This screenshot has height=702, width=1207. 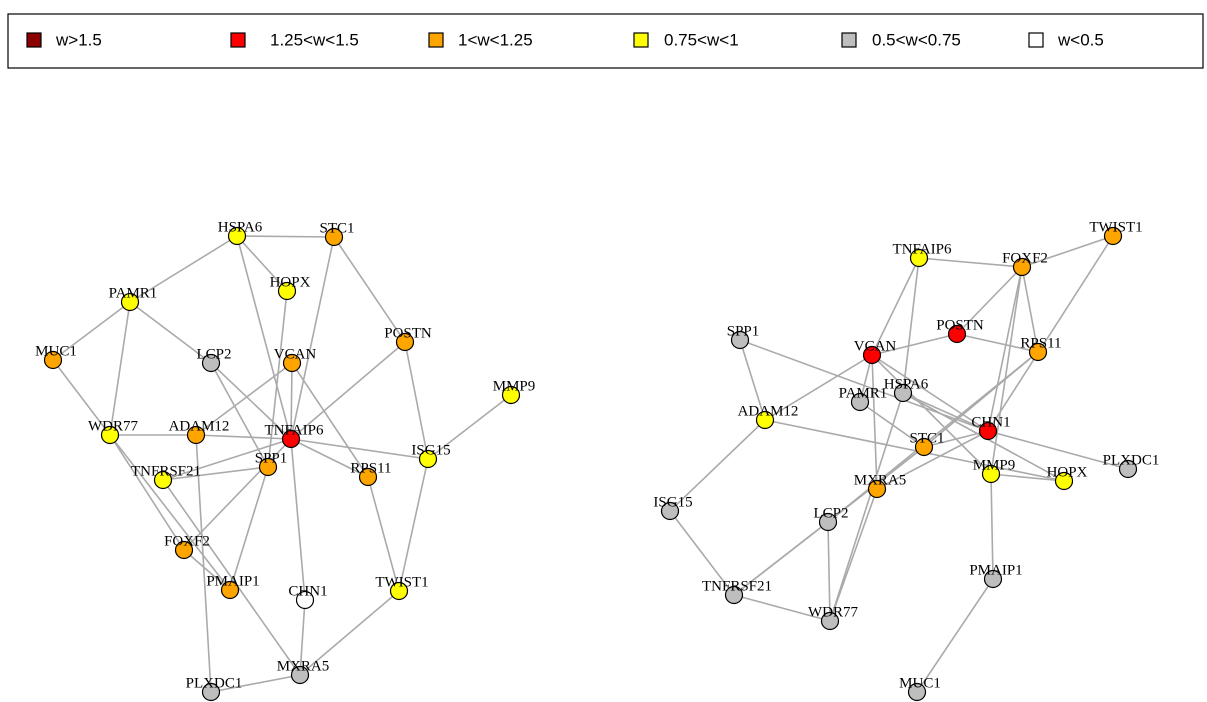 I want to click on node-label: PMAIP1, so click(x=232, y=581).